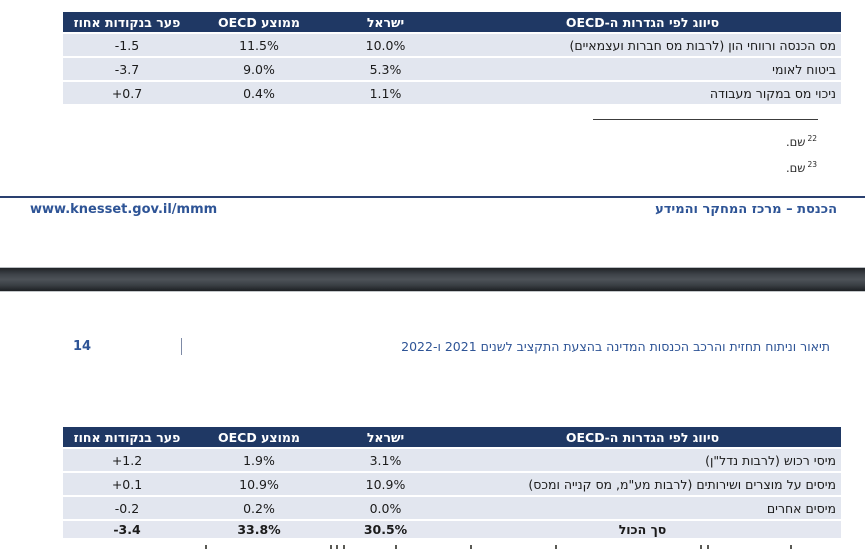 Image resolution: width=865 pixels, height=550 pixels. What do you see at coordinates (642, 508) in the screenshot?
I see `classification-cell: מיסים אחרים` at bounding box center [642, 508].